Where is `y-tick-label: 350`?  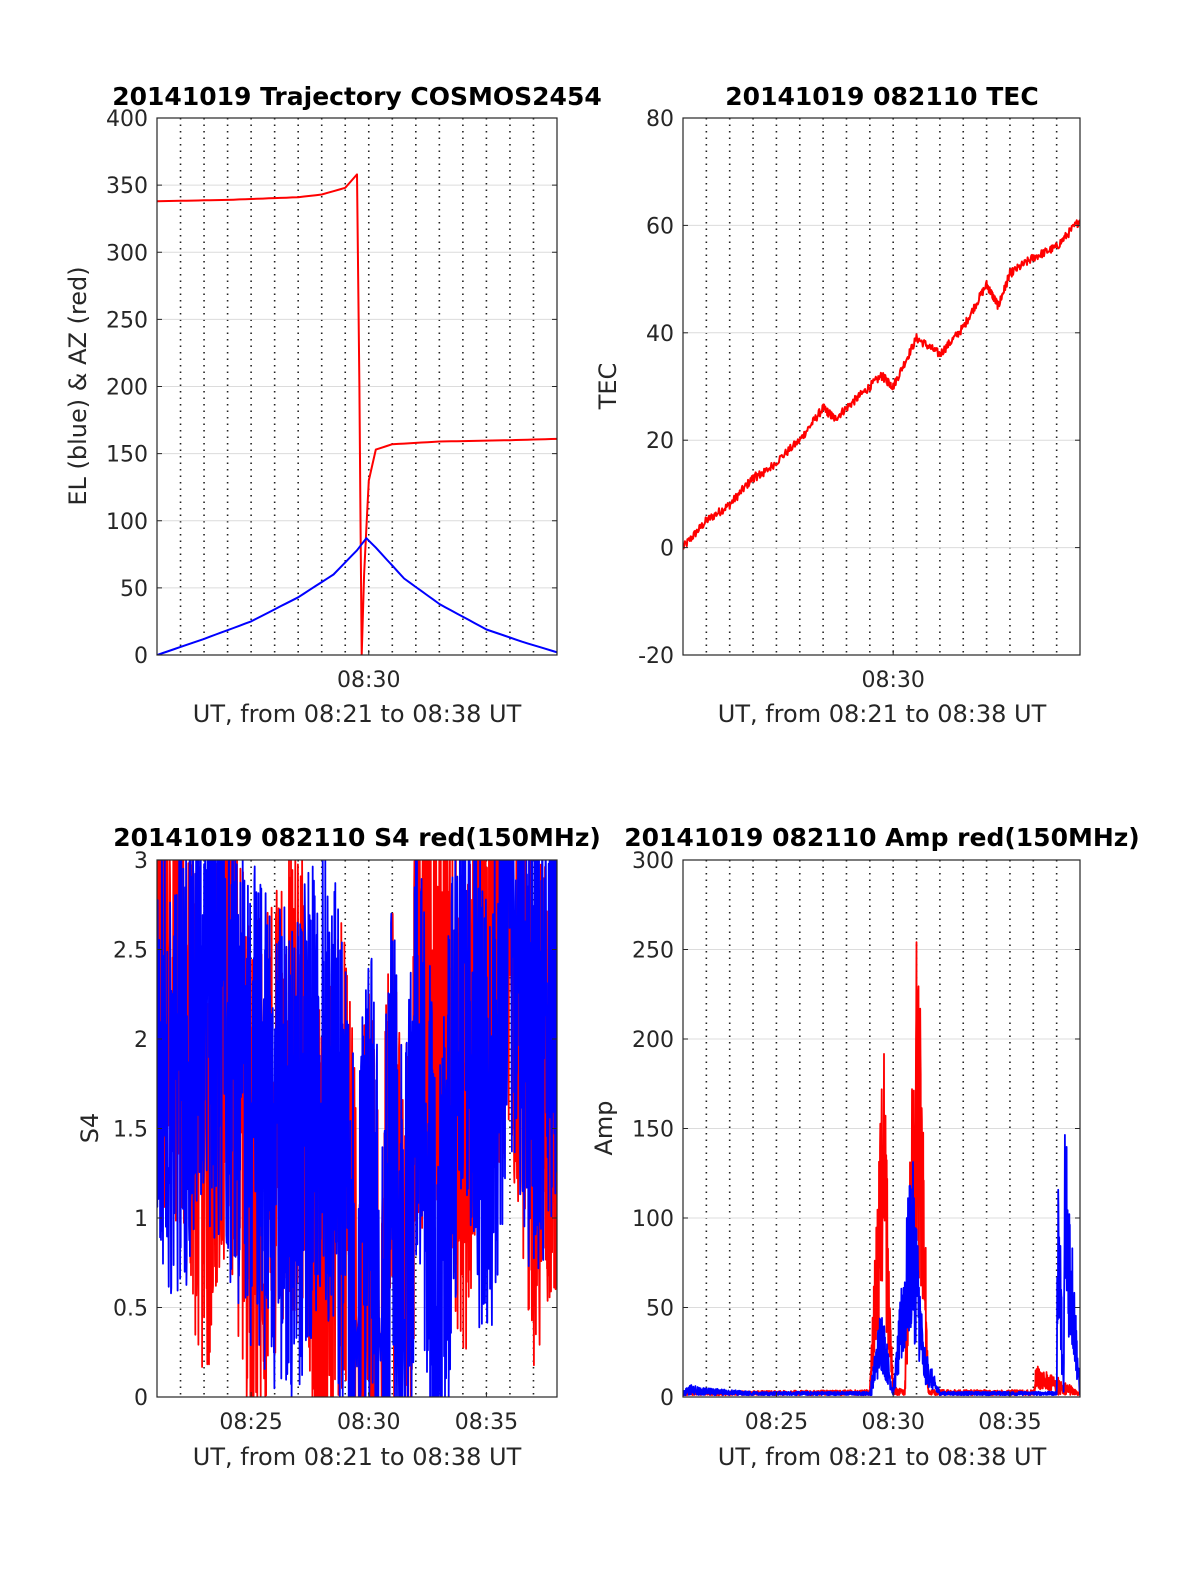
y-tick-label: 350 is located at coordinates (127, 186).